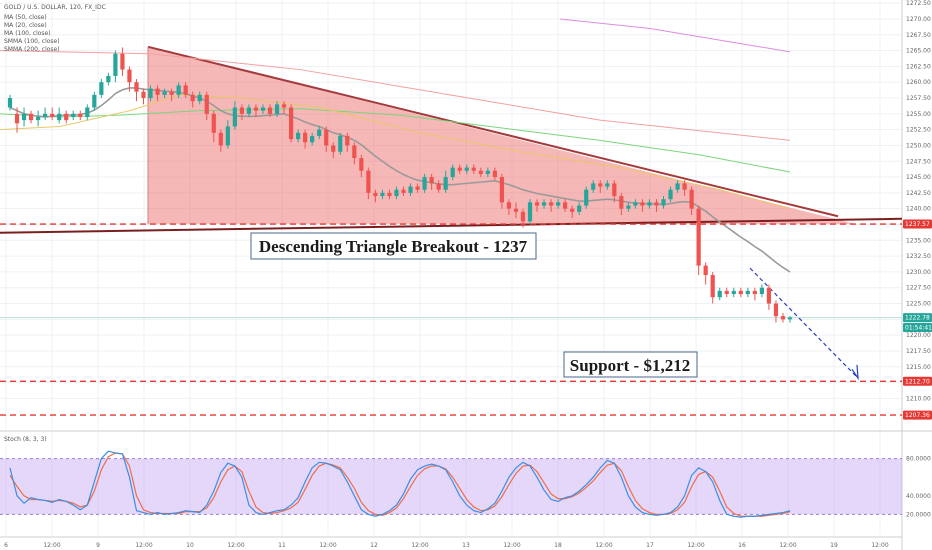 The height and width of the screenshot is (550, 932). Describe the element at coordinates (834, 545) in the screenshot. I see `time-tick: 19` at that location.